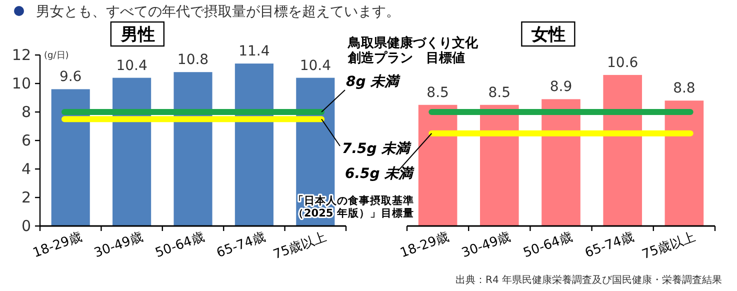 The width and height of the screenshot is (737, 291). I want to click on chart-subtitle: 女性, so click(548, 35).